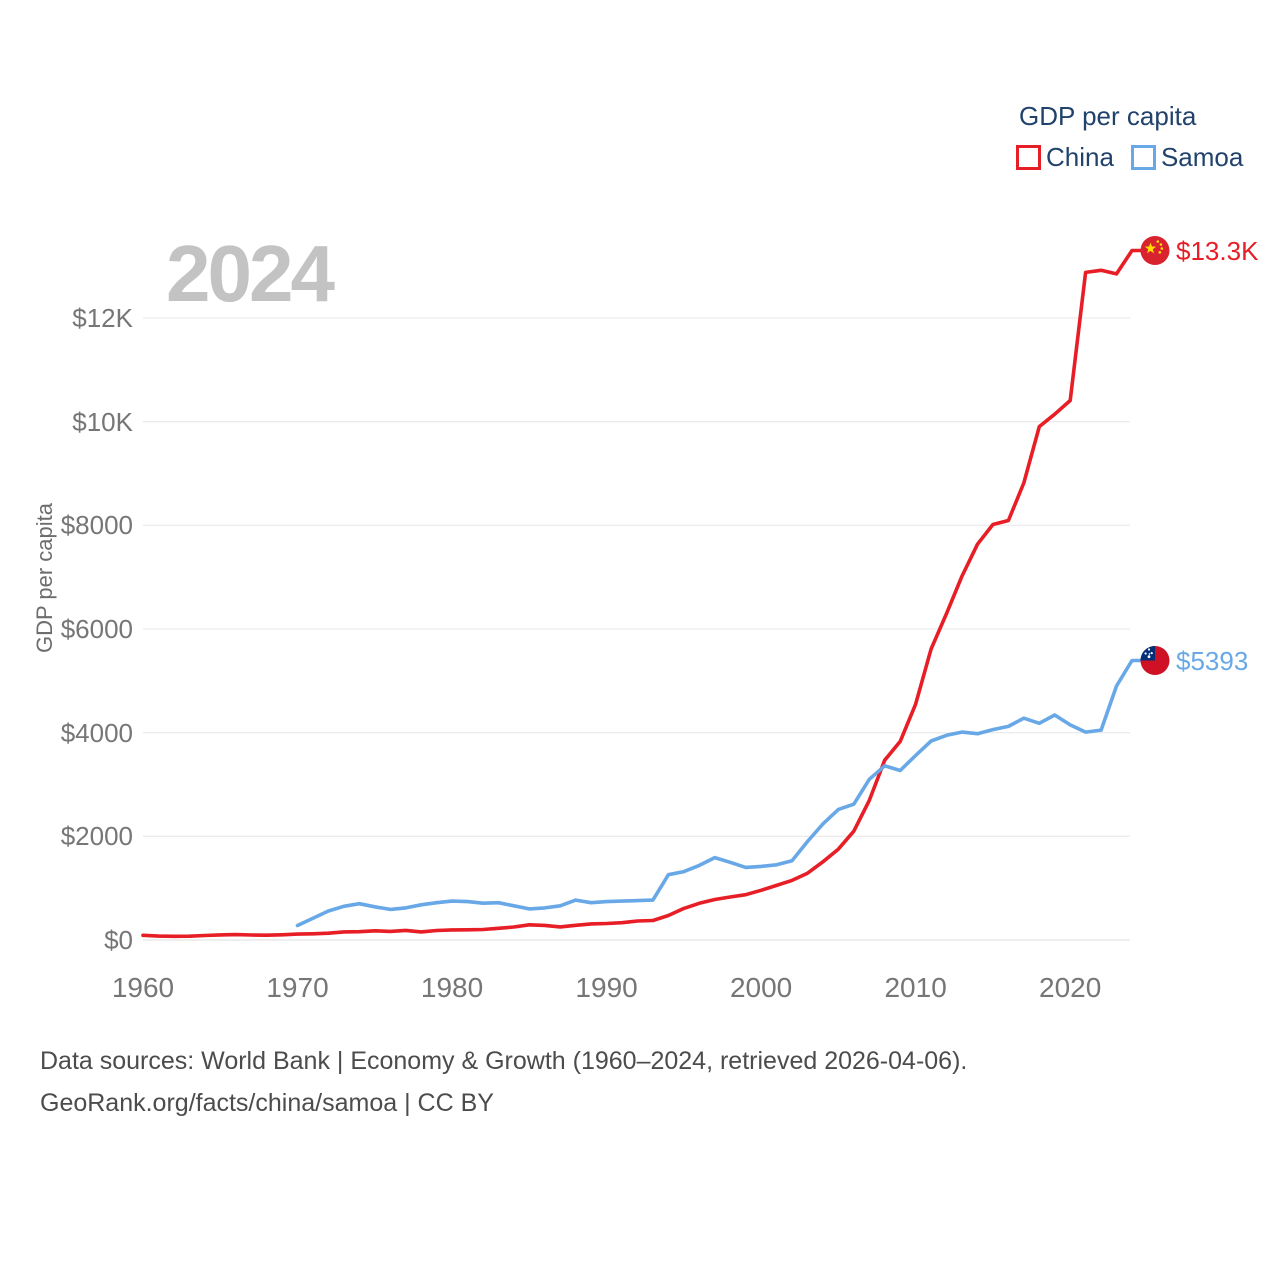  Describe the element at coordinates (606, 987) in the screenshot. I see `x-tick-1990: 1990` at that location.